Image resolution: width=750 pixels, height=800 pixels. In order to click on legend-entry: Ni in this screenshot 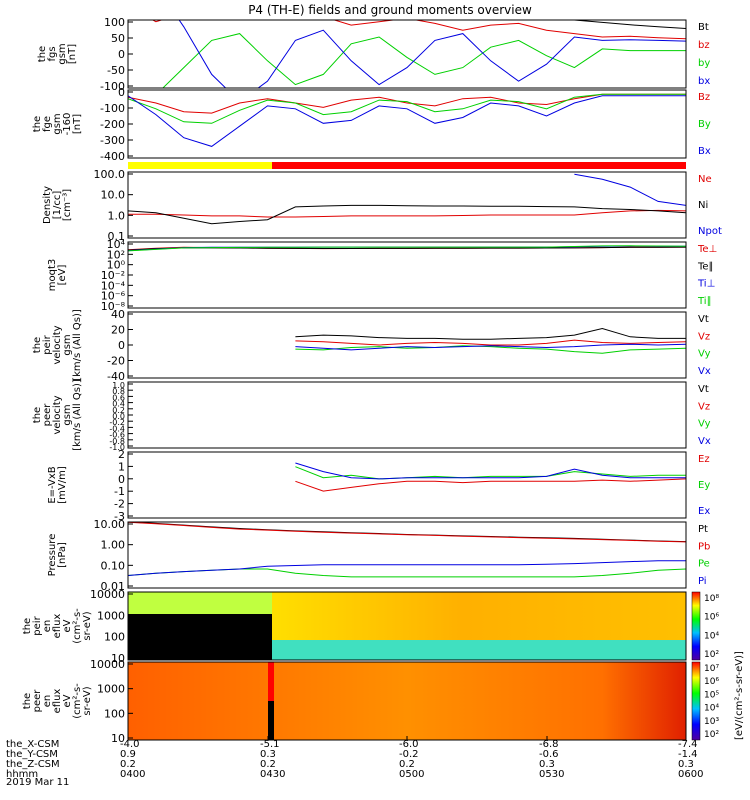, I will do `click(703, 205)`.